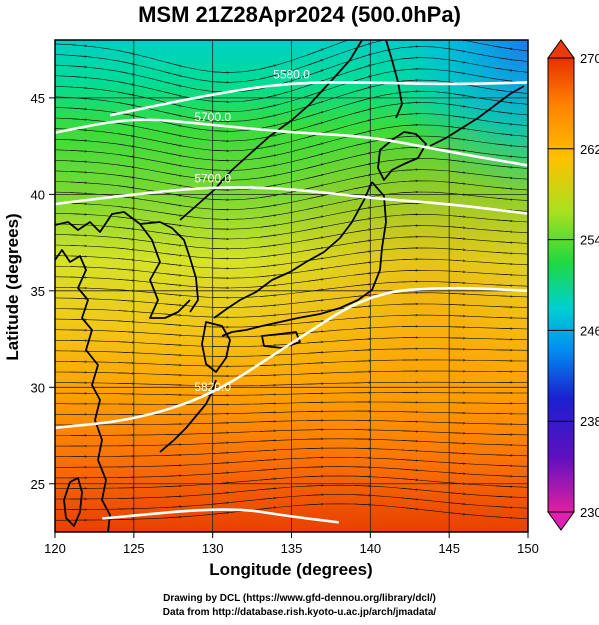  I want to click on map-title: MSM 21Z28Apr2024 (500.0hPa), so click(299, 14).